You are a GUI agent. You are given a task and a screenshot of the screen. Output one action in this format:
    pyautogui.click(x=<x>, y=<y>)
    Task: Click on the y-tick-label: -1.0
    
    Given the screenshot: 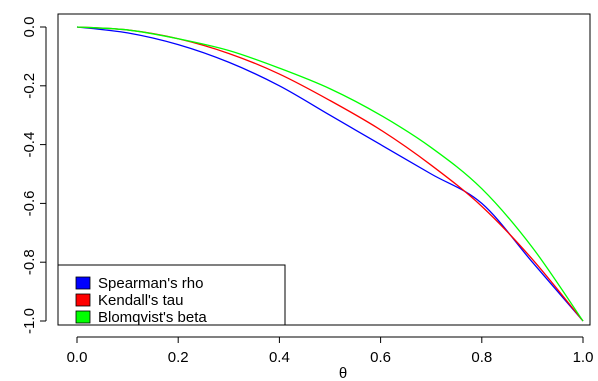 What is the action you would take?
    pyautogui.click(x=29, y=321)
    